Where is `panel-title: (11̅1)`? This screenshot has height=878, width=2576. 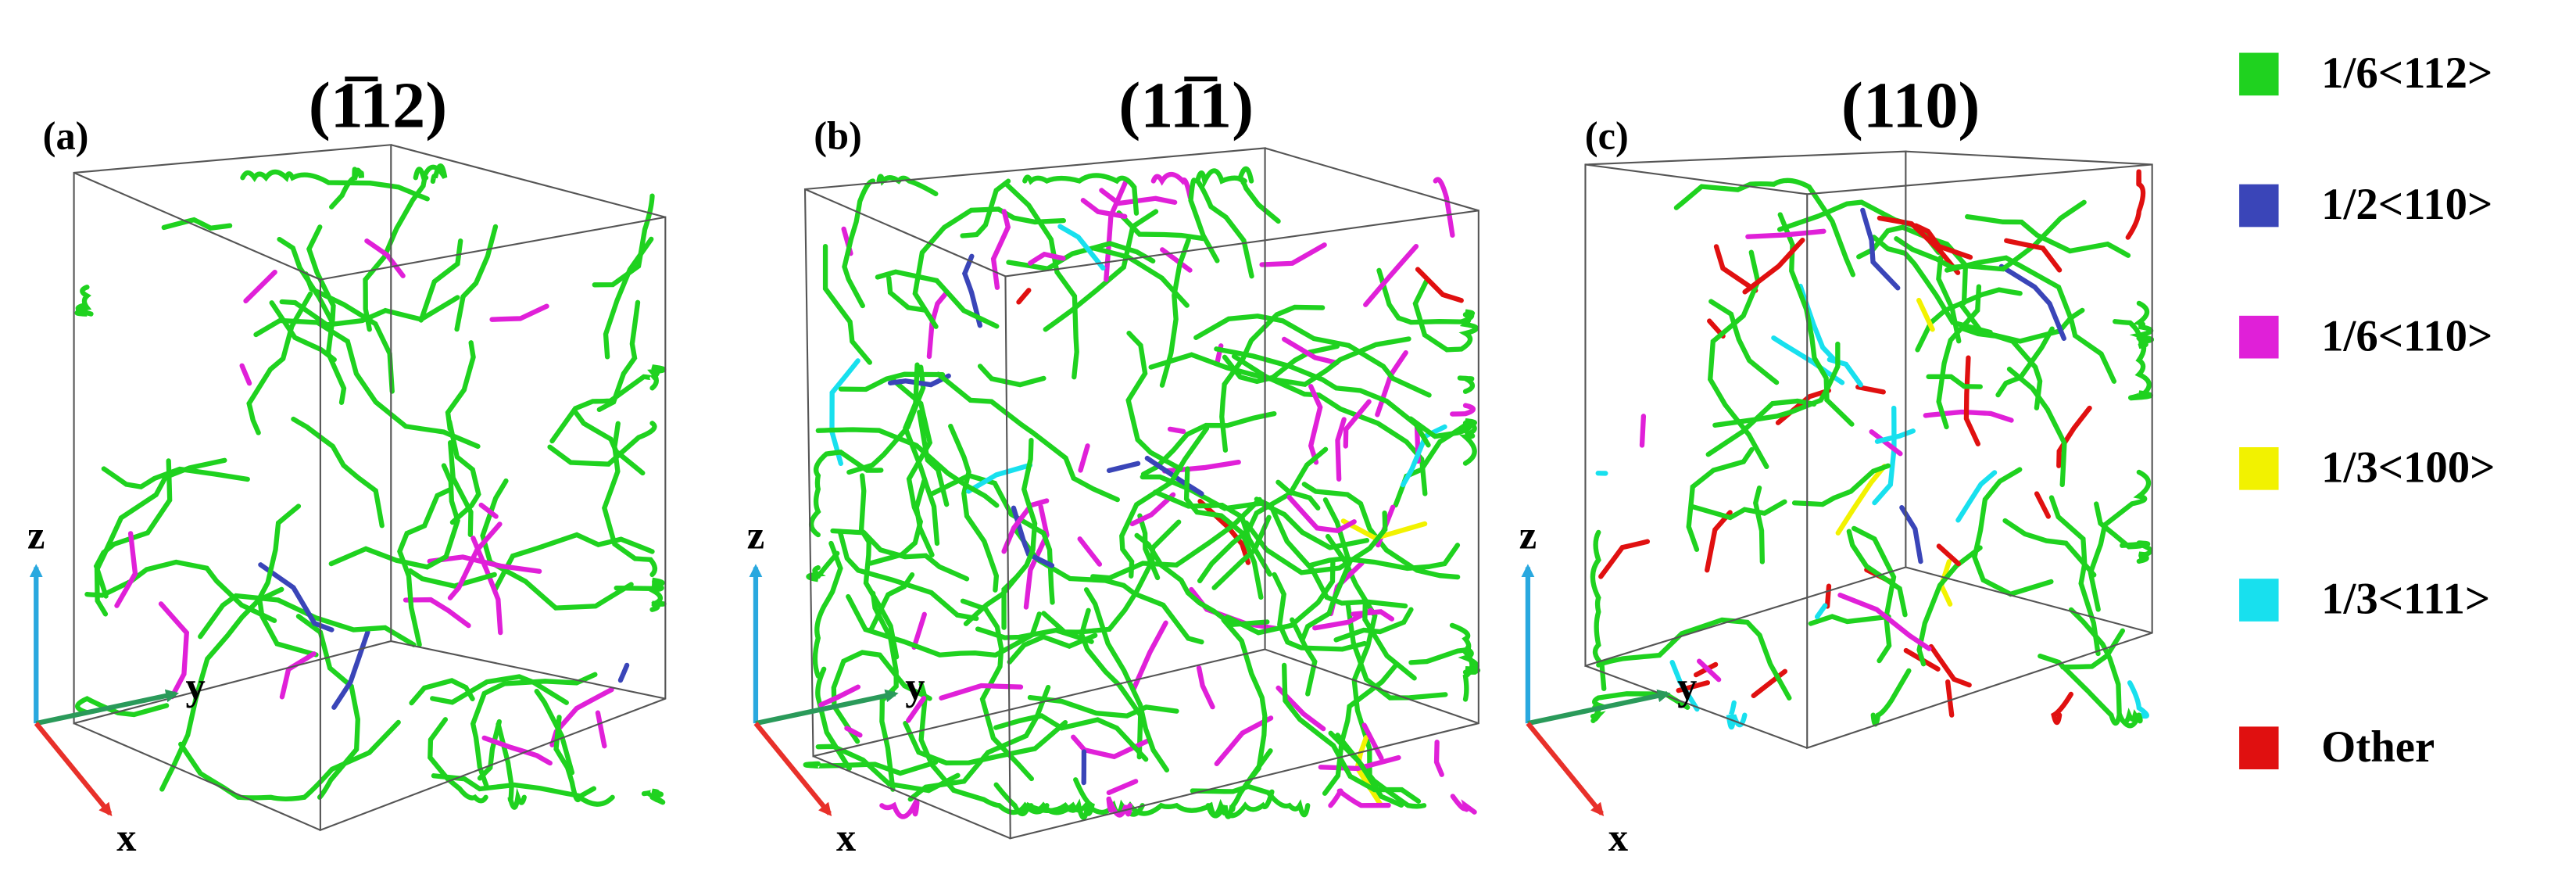
panel-title: (11̅1) is located at coordinates (1186, 106).